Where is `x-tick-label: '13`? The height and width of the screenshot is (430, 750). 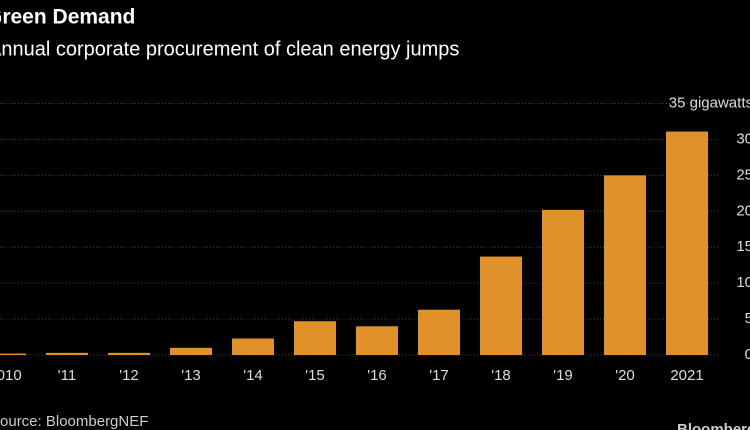
x-tick-label: '13 is located at coordinates (191, 375).